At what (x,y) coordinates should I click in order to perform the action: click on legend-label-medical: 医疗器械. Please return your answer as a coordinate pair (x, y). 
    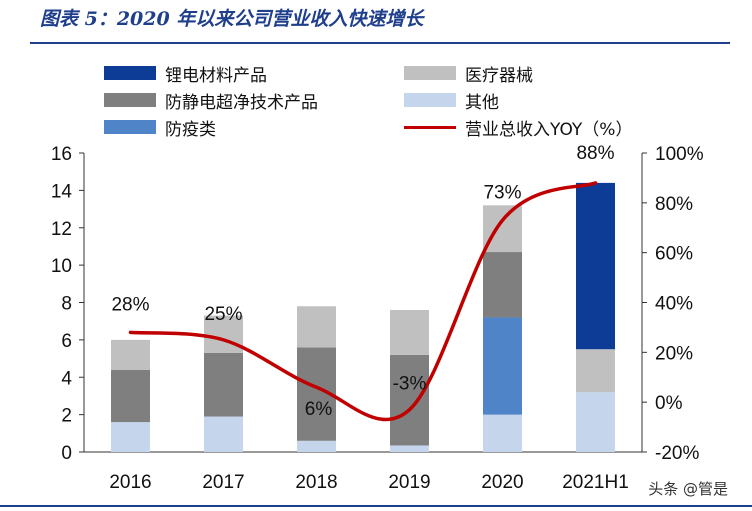
    Looking at the image, I should click on (499, 75).